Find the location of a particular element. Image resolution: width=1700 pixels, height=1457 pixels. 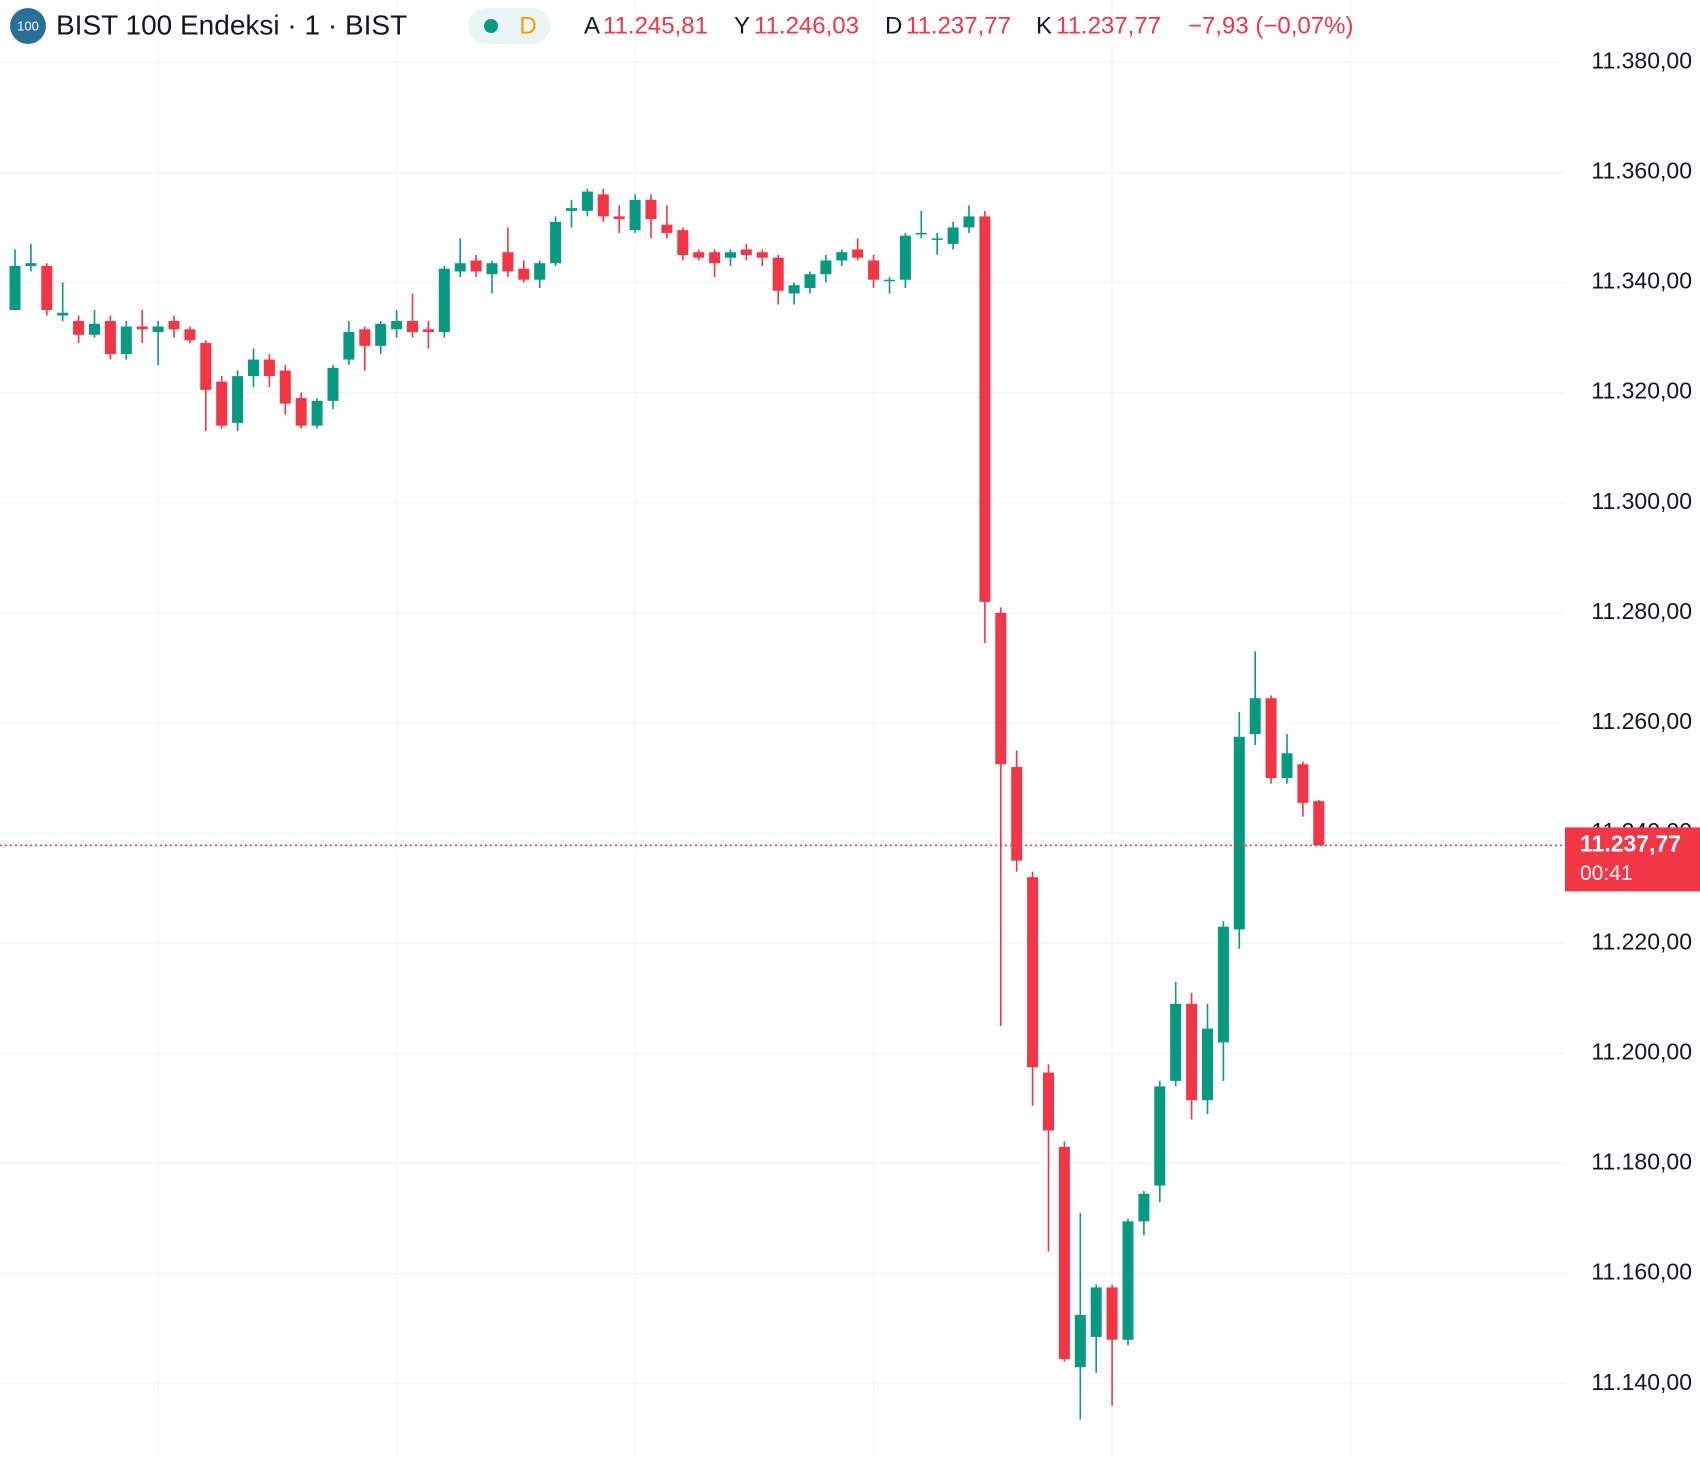

y-tick-label: 11.200,00 is located at coordinates (1641, 1051).